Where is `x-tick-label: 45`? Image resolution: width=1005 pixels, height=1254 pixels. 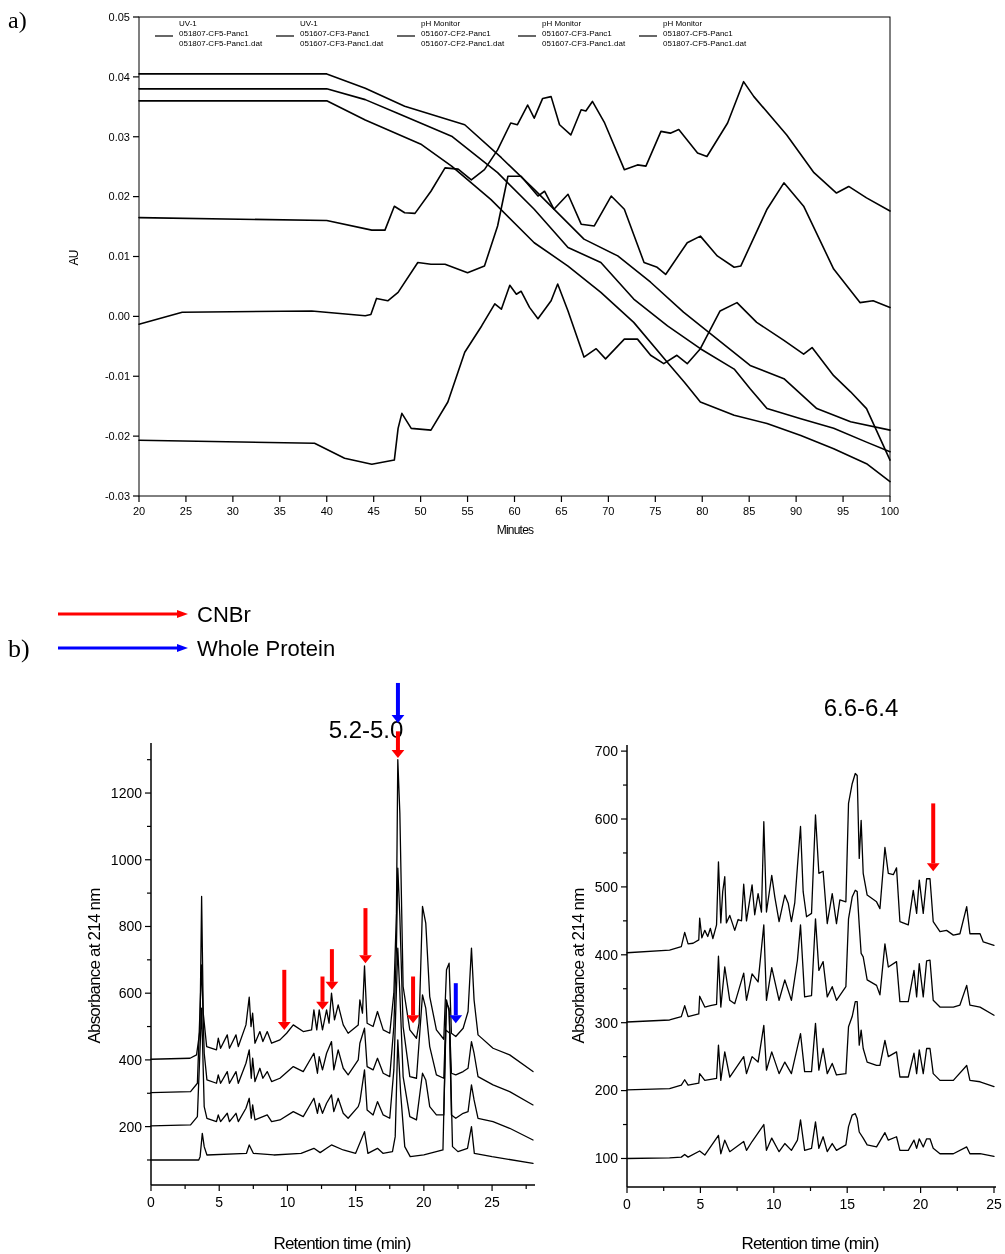 x-tick-label: 45 is located at coordinates (373, 511).